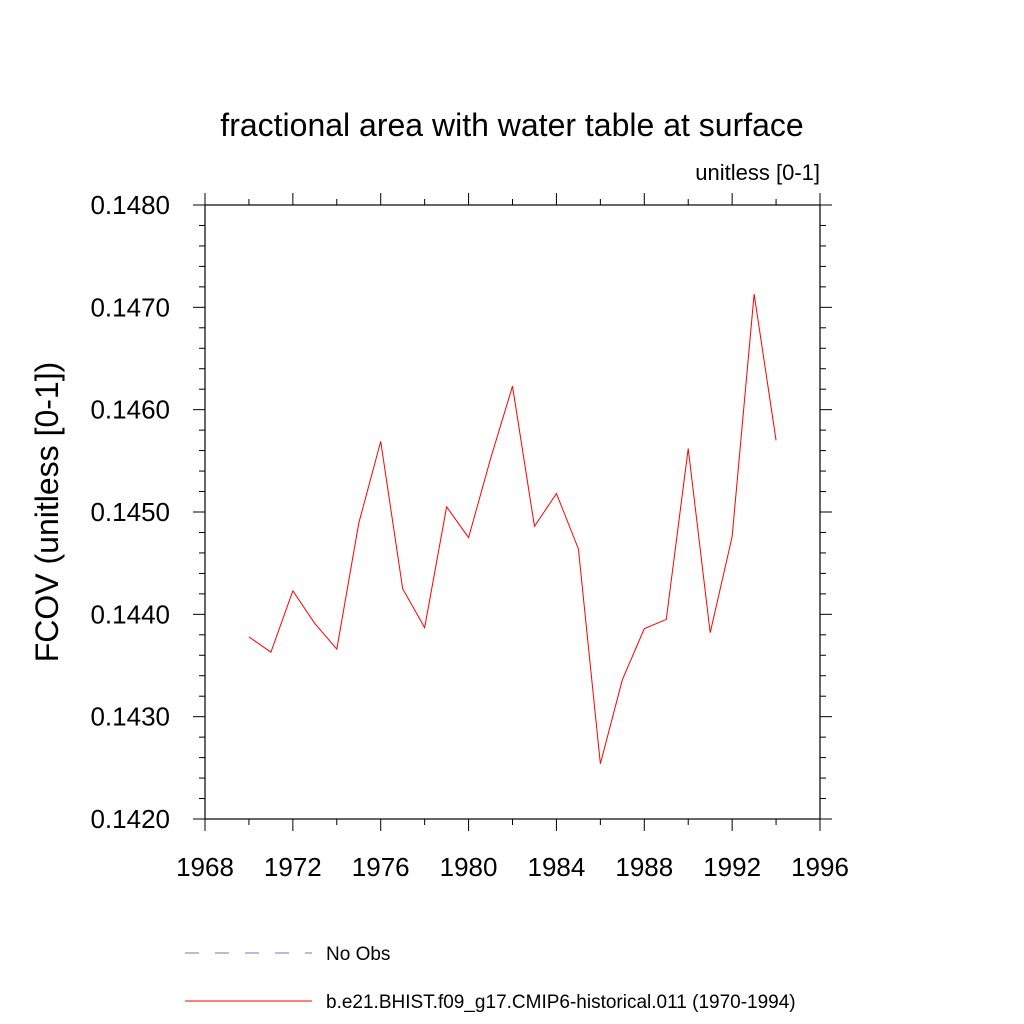 The width and height of the screenshot is (1024, 1024). Describe the element at coordinates (358, 954) in the screenshot. I see `legend-label-no-obs: No Obs` at that location.